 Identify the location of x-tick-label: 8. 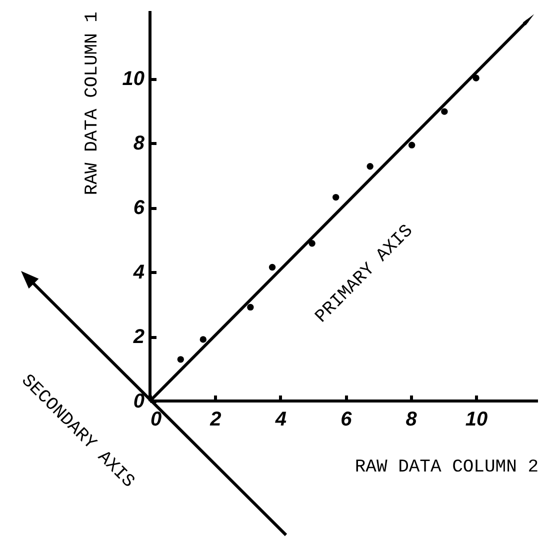
(412, 419).